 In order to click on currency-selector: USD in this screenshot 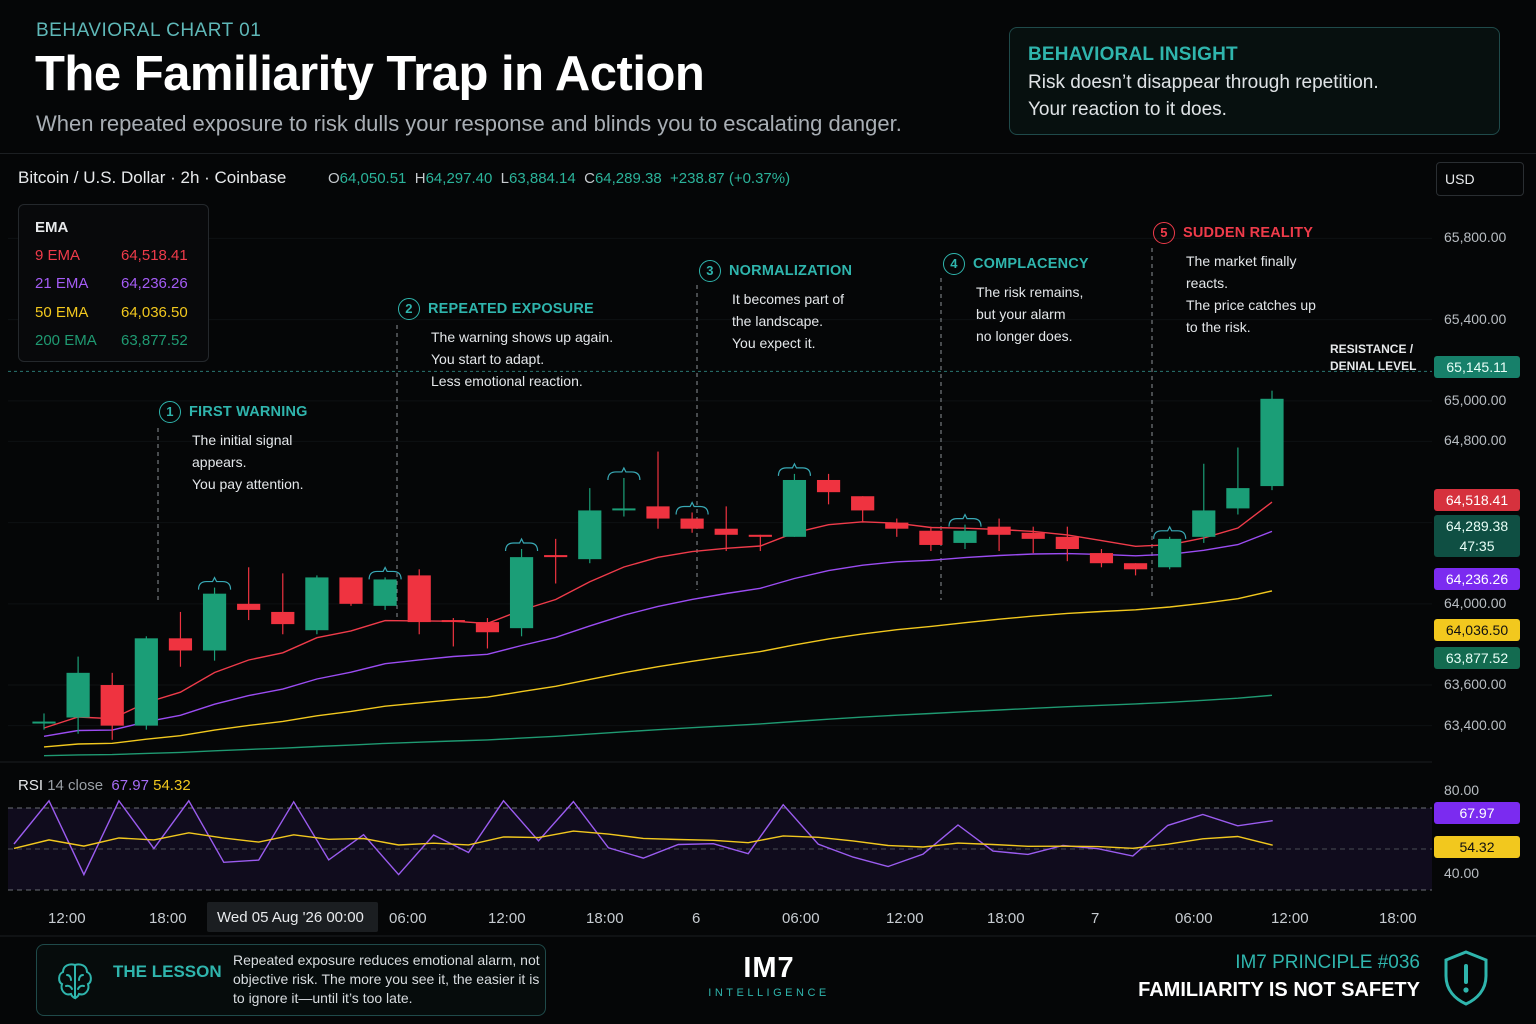, I will do `click(1480, 179)`.